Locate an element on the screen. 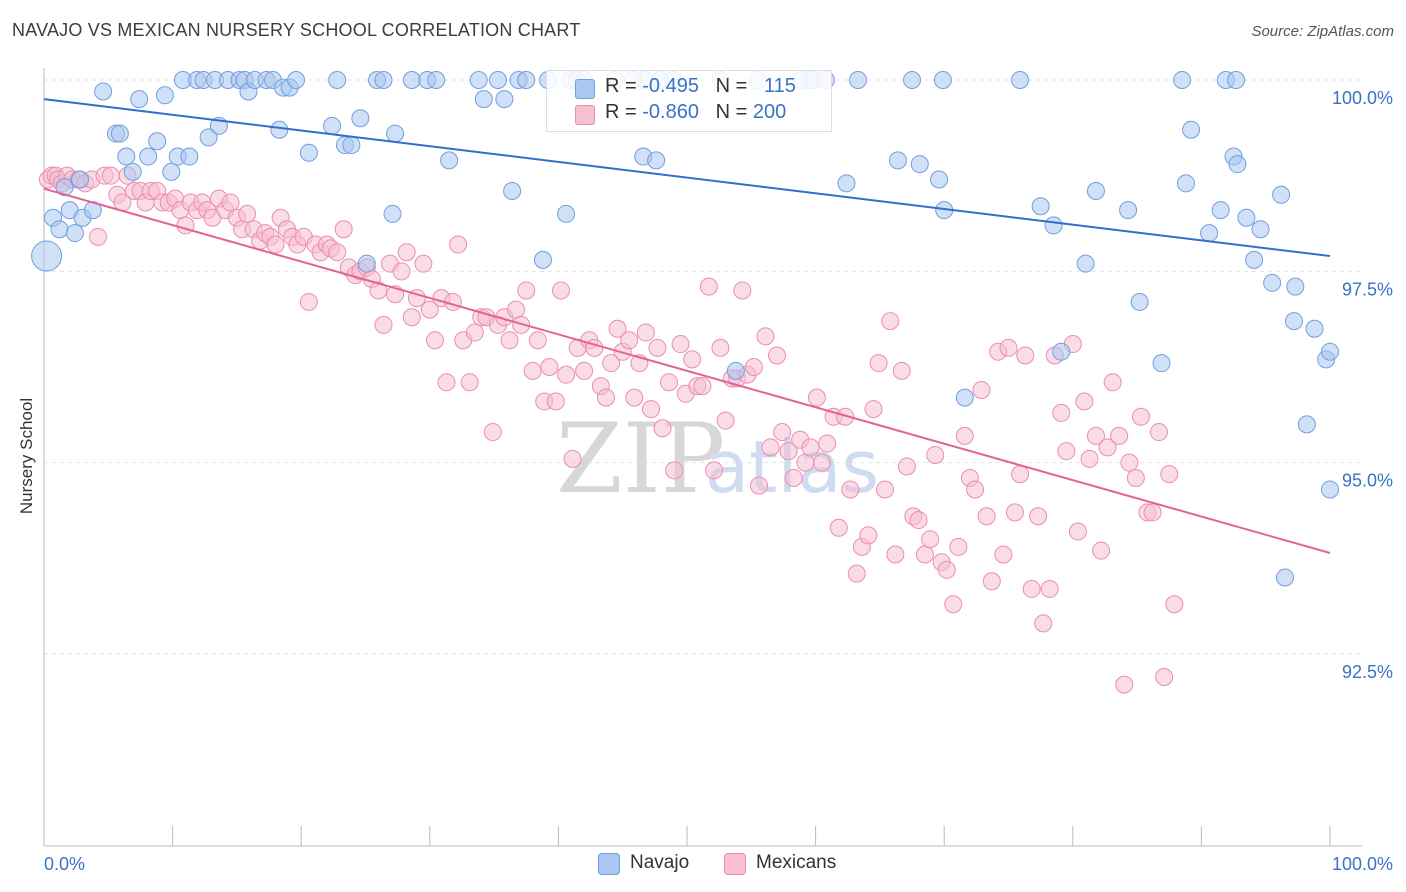  navajo-legend-swatch is located at coordinates (609, 864).